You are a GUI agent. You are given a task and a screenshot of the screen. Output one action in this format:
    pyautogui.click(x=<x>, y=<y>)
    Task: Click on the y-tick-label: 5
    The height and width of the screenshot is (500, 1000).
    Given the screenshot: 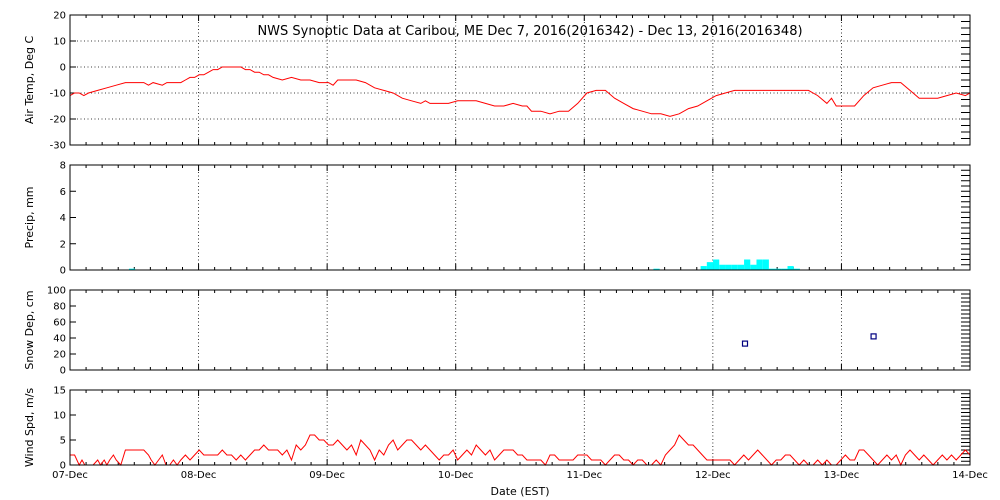 What is the action you would take?
    pyautogui.click(x=63, y=441)
    